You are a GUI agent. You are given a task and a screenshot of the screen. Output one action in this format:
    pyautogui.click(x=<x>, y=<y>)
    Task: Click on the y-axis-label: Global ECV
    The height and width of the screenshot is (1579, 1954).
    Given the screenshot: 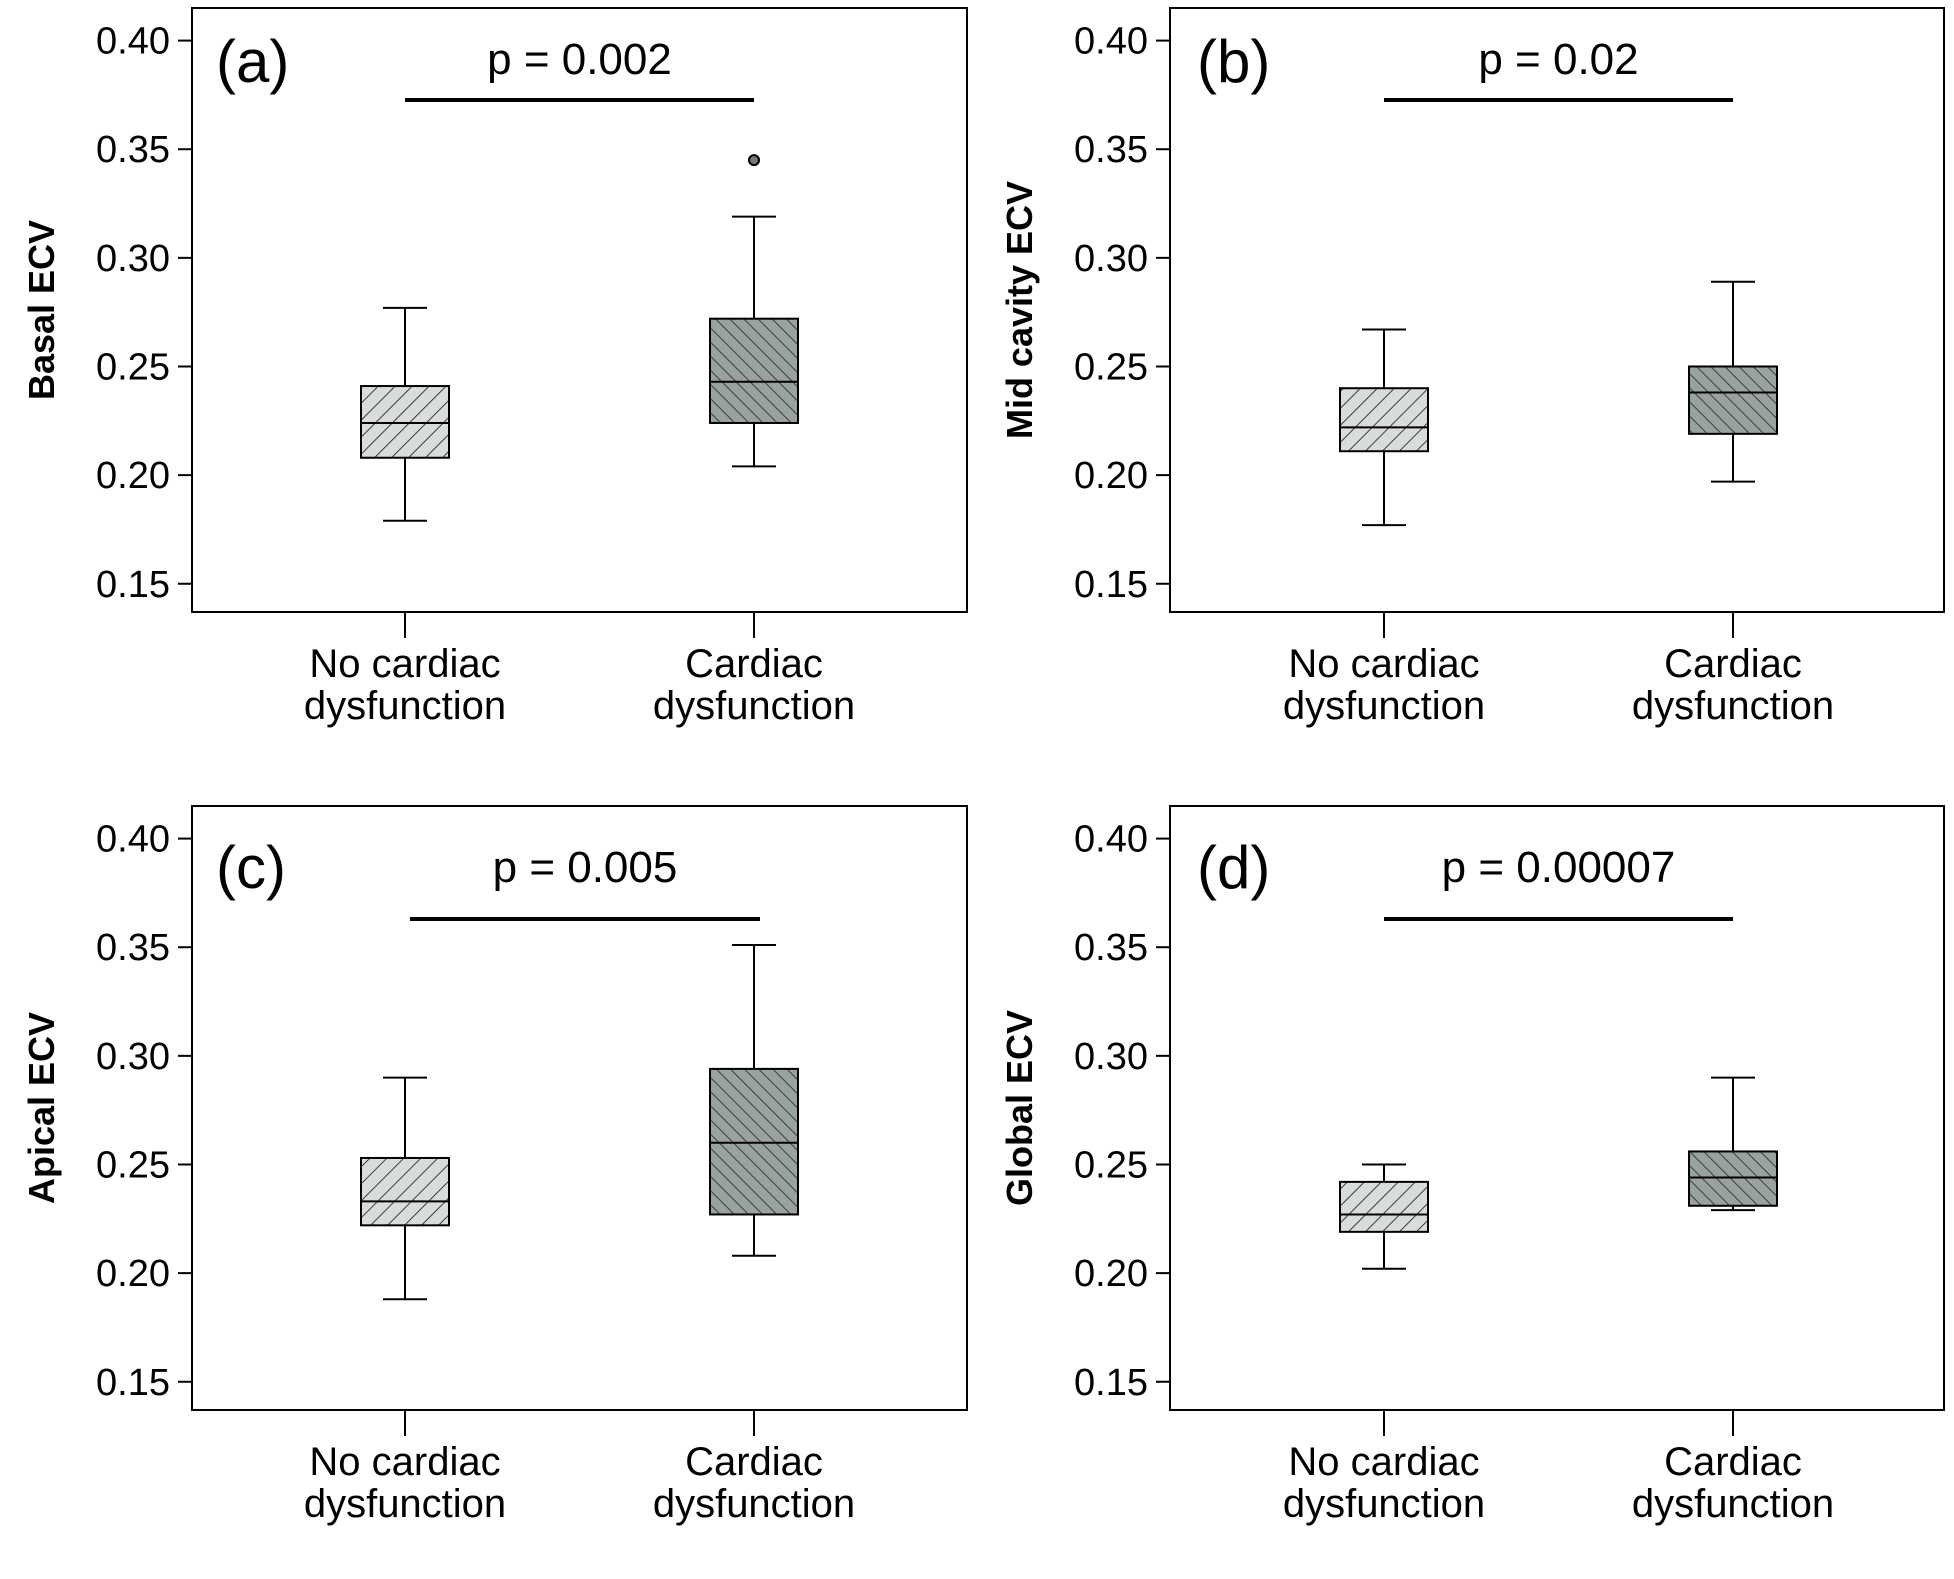 What is the action you would take?
    pyautogui.click(x=1019, y=1108)
    